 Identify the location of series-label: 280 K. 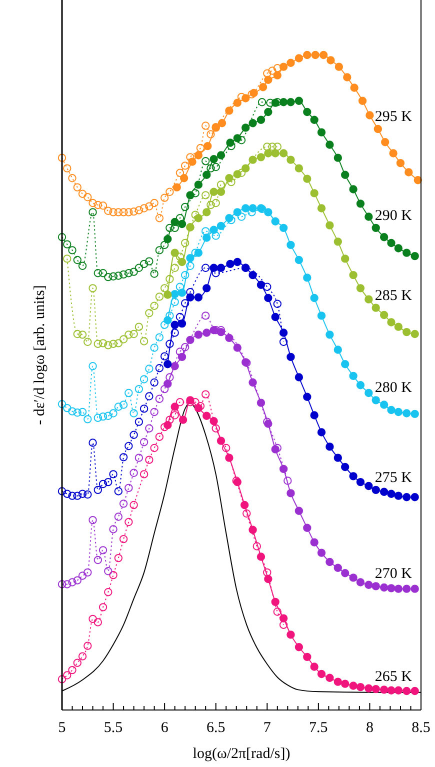
(393, 388).